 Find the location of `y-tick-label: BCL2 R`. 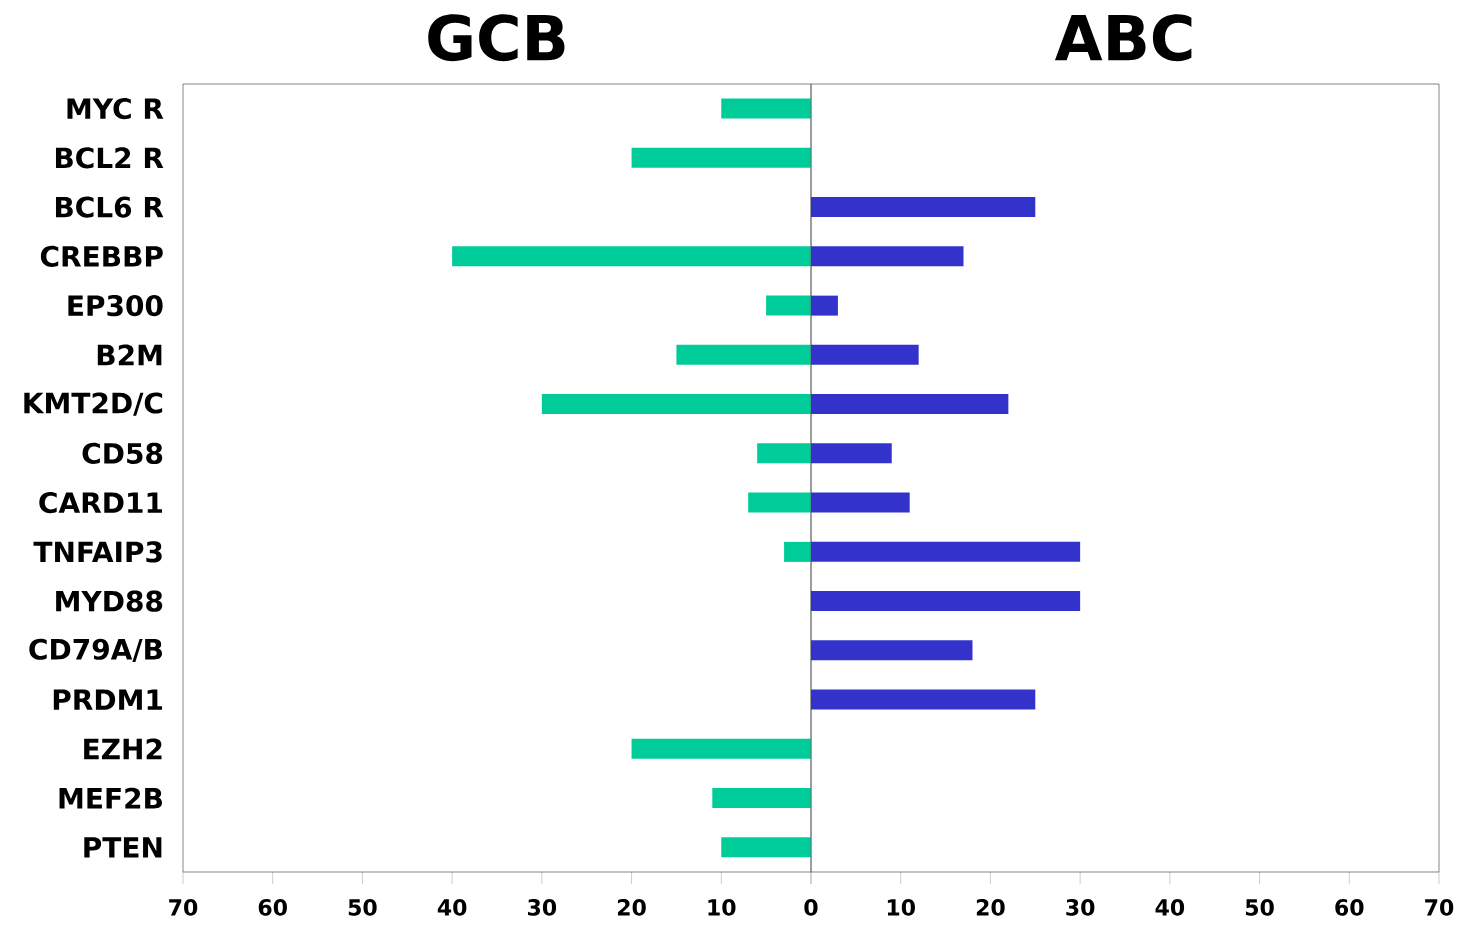

y-tick-label: BCL2 R is located at coordinates (109, 158).